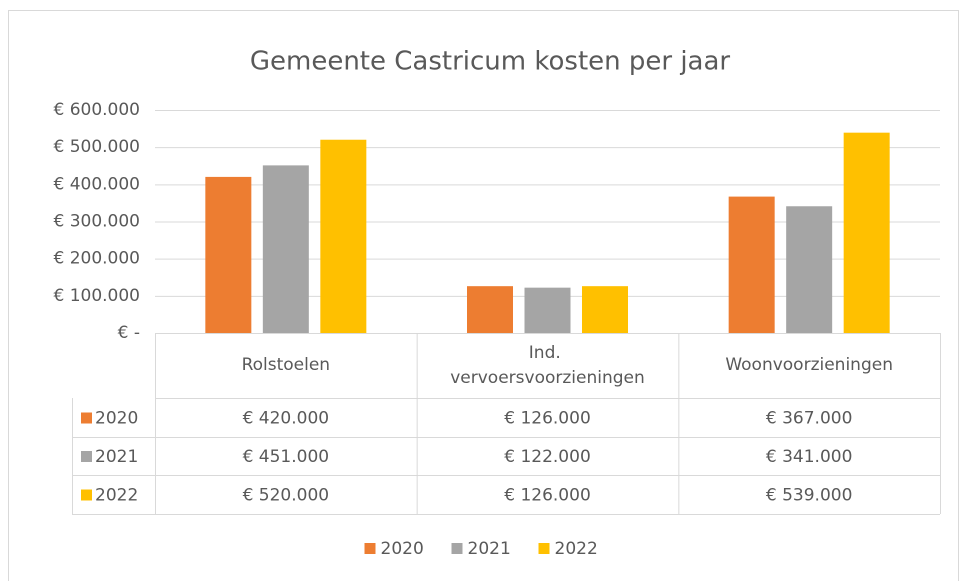  I want to click on chart-title: Gemeente Castricum kosten per jaar, so click(490, 62).